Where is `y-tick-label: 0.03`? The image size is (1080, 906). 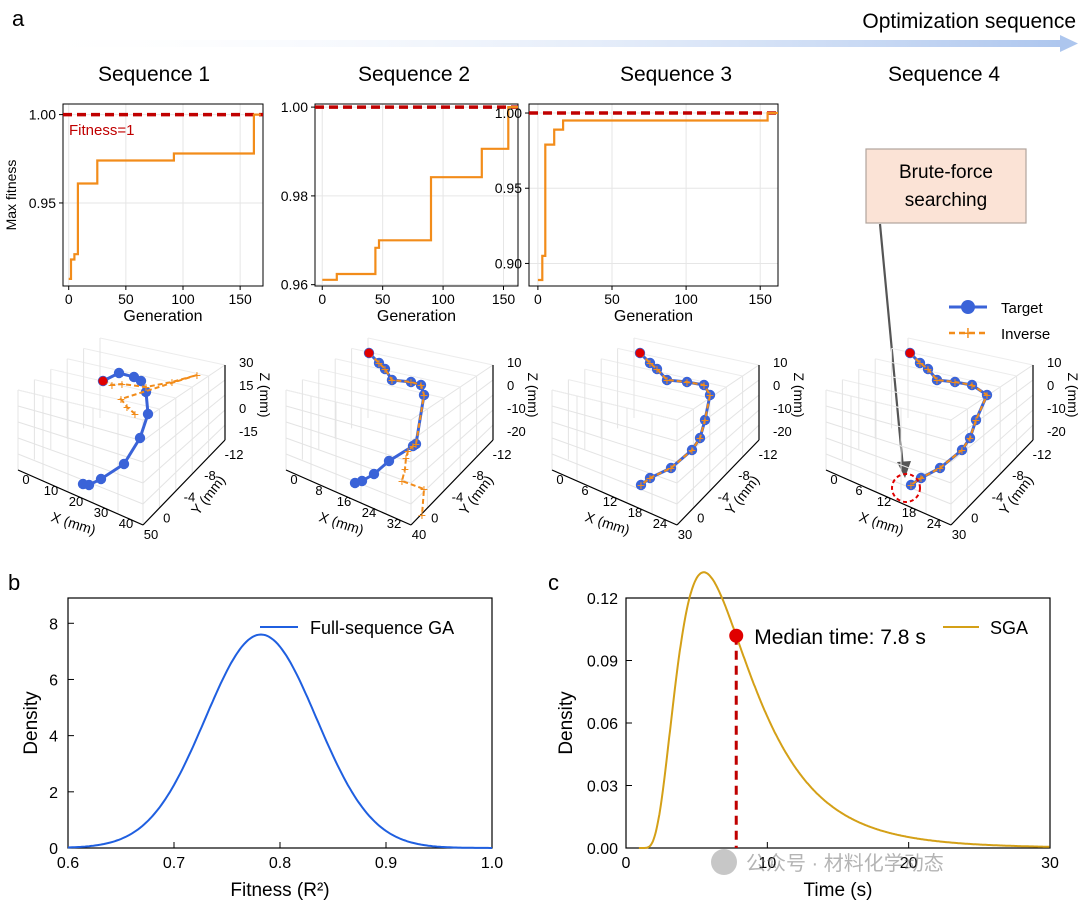
y-tick-label: 0.03 is located at coordinates (602, 787).